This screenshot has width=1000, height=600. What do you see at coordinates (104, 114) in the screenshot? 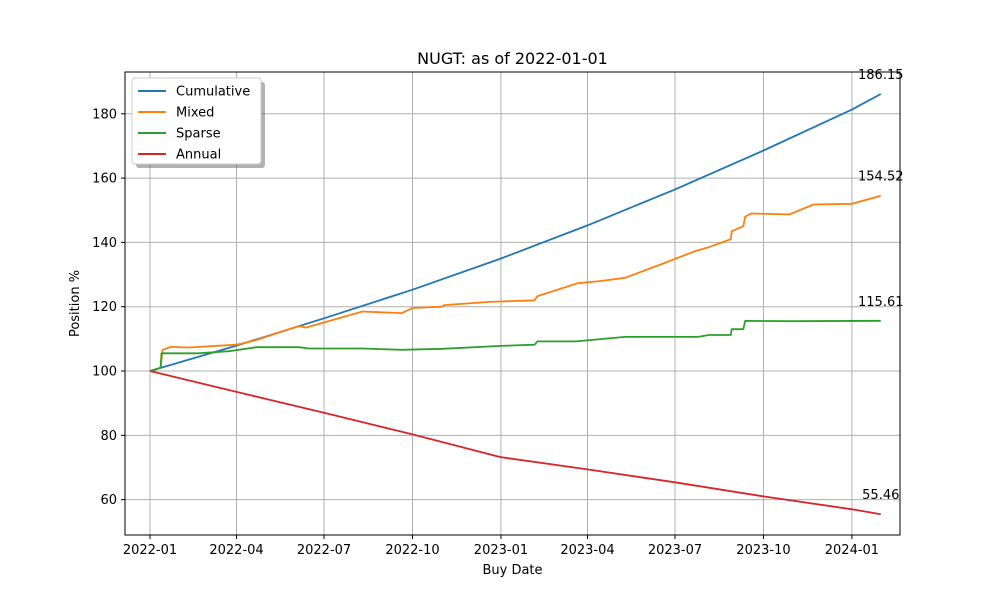
I see `y-tick-label: 180` at bounding box center [104, 114].